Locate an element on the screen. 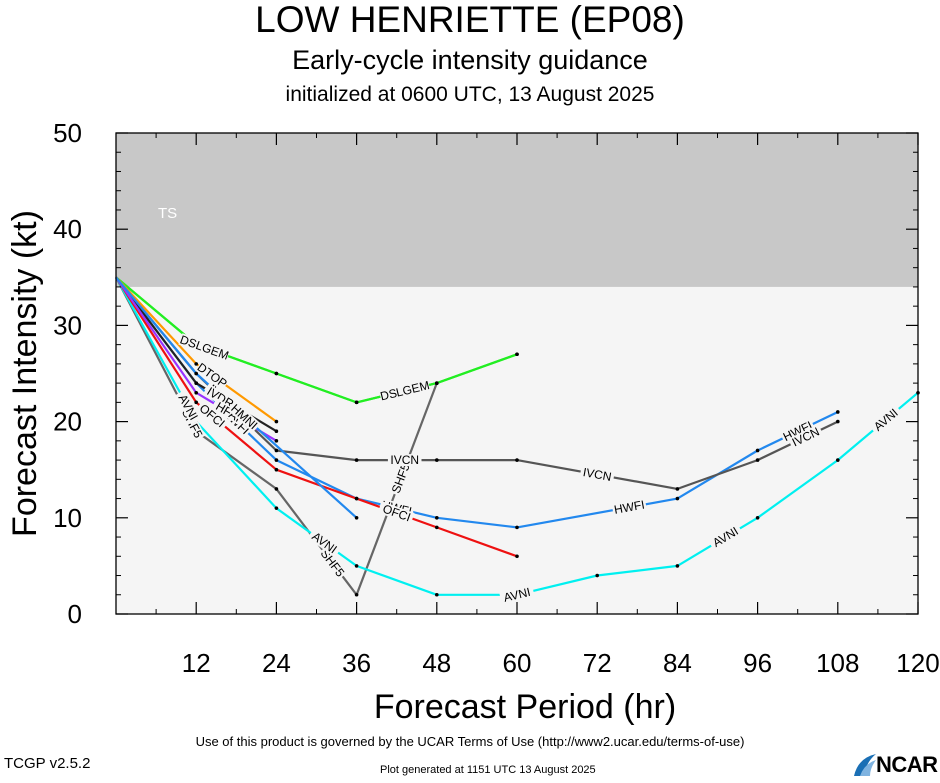  y-tick-label: 10 is located at coordinates (67, 518).